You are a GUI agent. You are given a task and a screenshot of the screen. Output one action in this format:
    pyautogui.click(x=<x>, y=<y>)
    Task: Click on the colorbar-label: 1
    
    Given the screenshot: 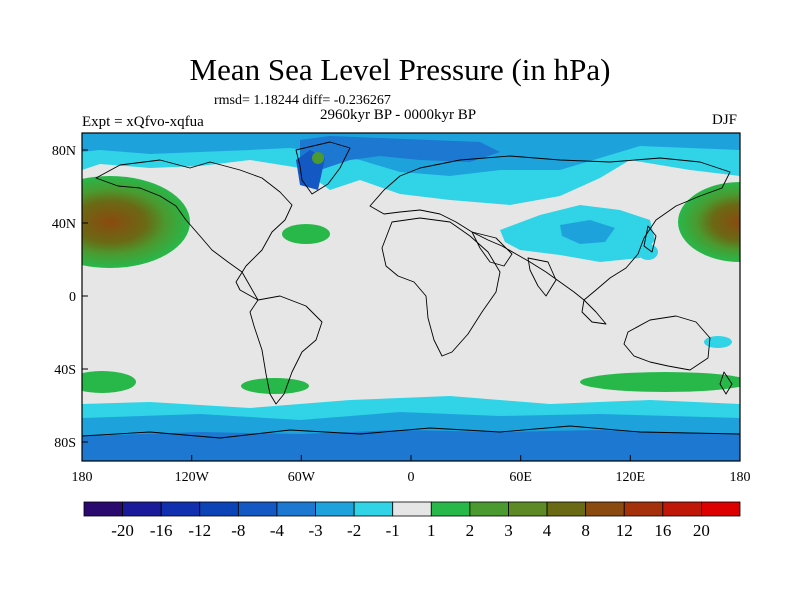 What is the action you would take?
    pyautogui.click(x=431, y=530)
    